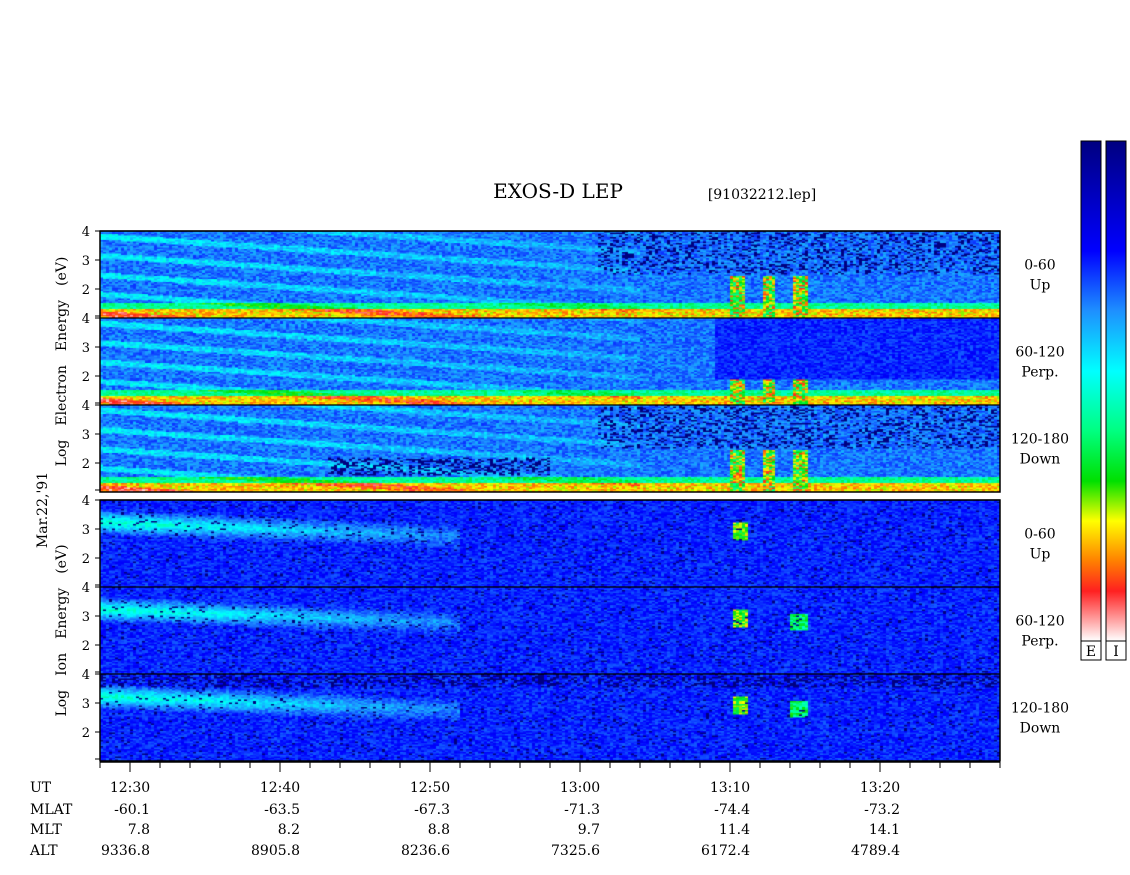 The height and width of the screenshot is (875, 1130). What do you see at coordinates (425, 851) in the screenshot?
I see `ephemeris-value-alt: 8236.6` at bounding box center [425, 851].